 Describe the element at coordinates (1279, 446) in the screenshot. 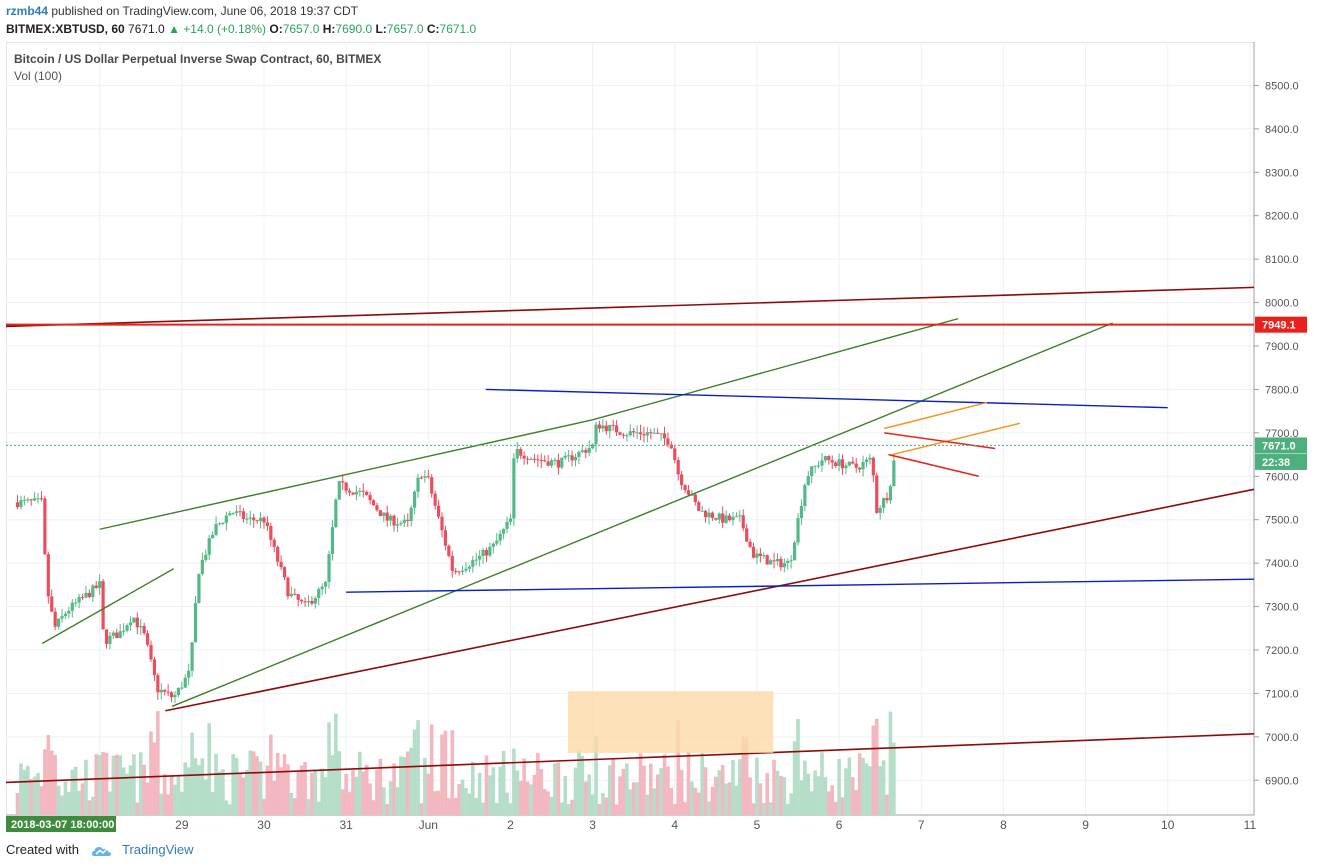

I see `last-price-label: 7671.0` at that location.